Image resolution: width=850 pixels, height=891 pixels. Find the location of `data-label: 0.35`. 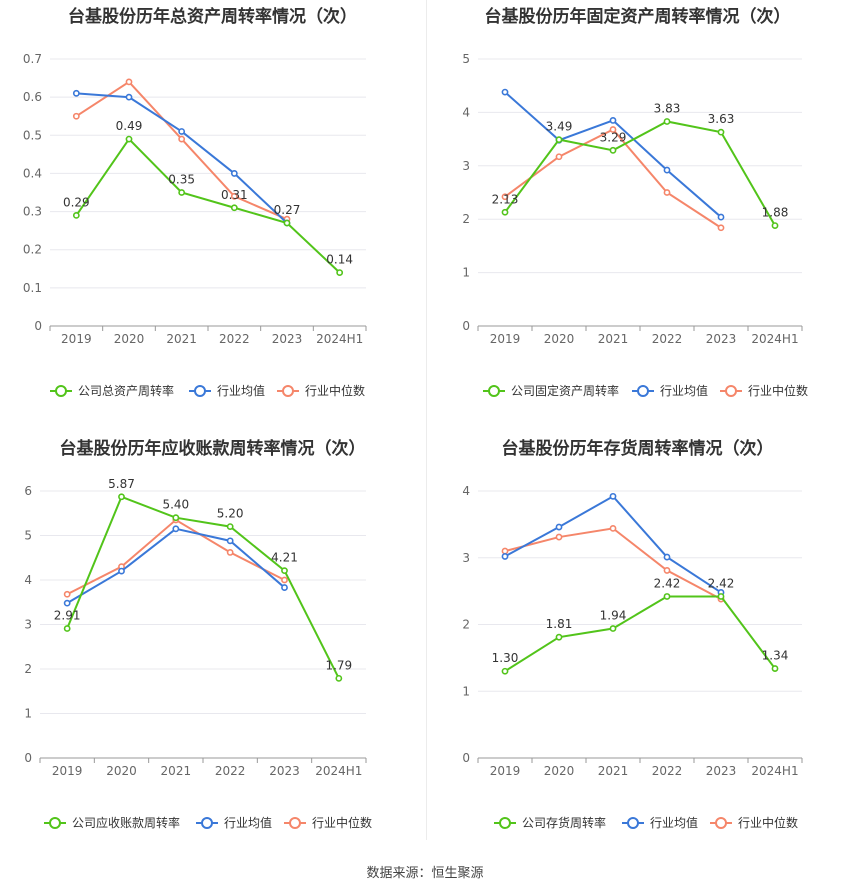

data-label: 0.35 is located at coordinates (181, 180).